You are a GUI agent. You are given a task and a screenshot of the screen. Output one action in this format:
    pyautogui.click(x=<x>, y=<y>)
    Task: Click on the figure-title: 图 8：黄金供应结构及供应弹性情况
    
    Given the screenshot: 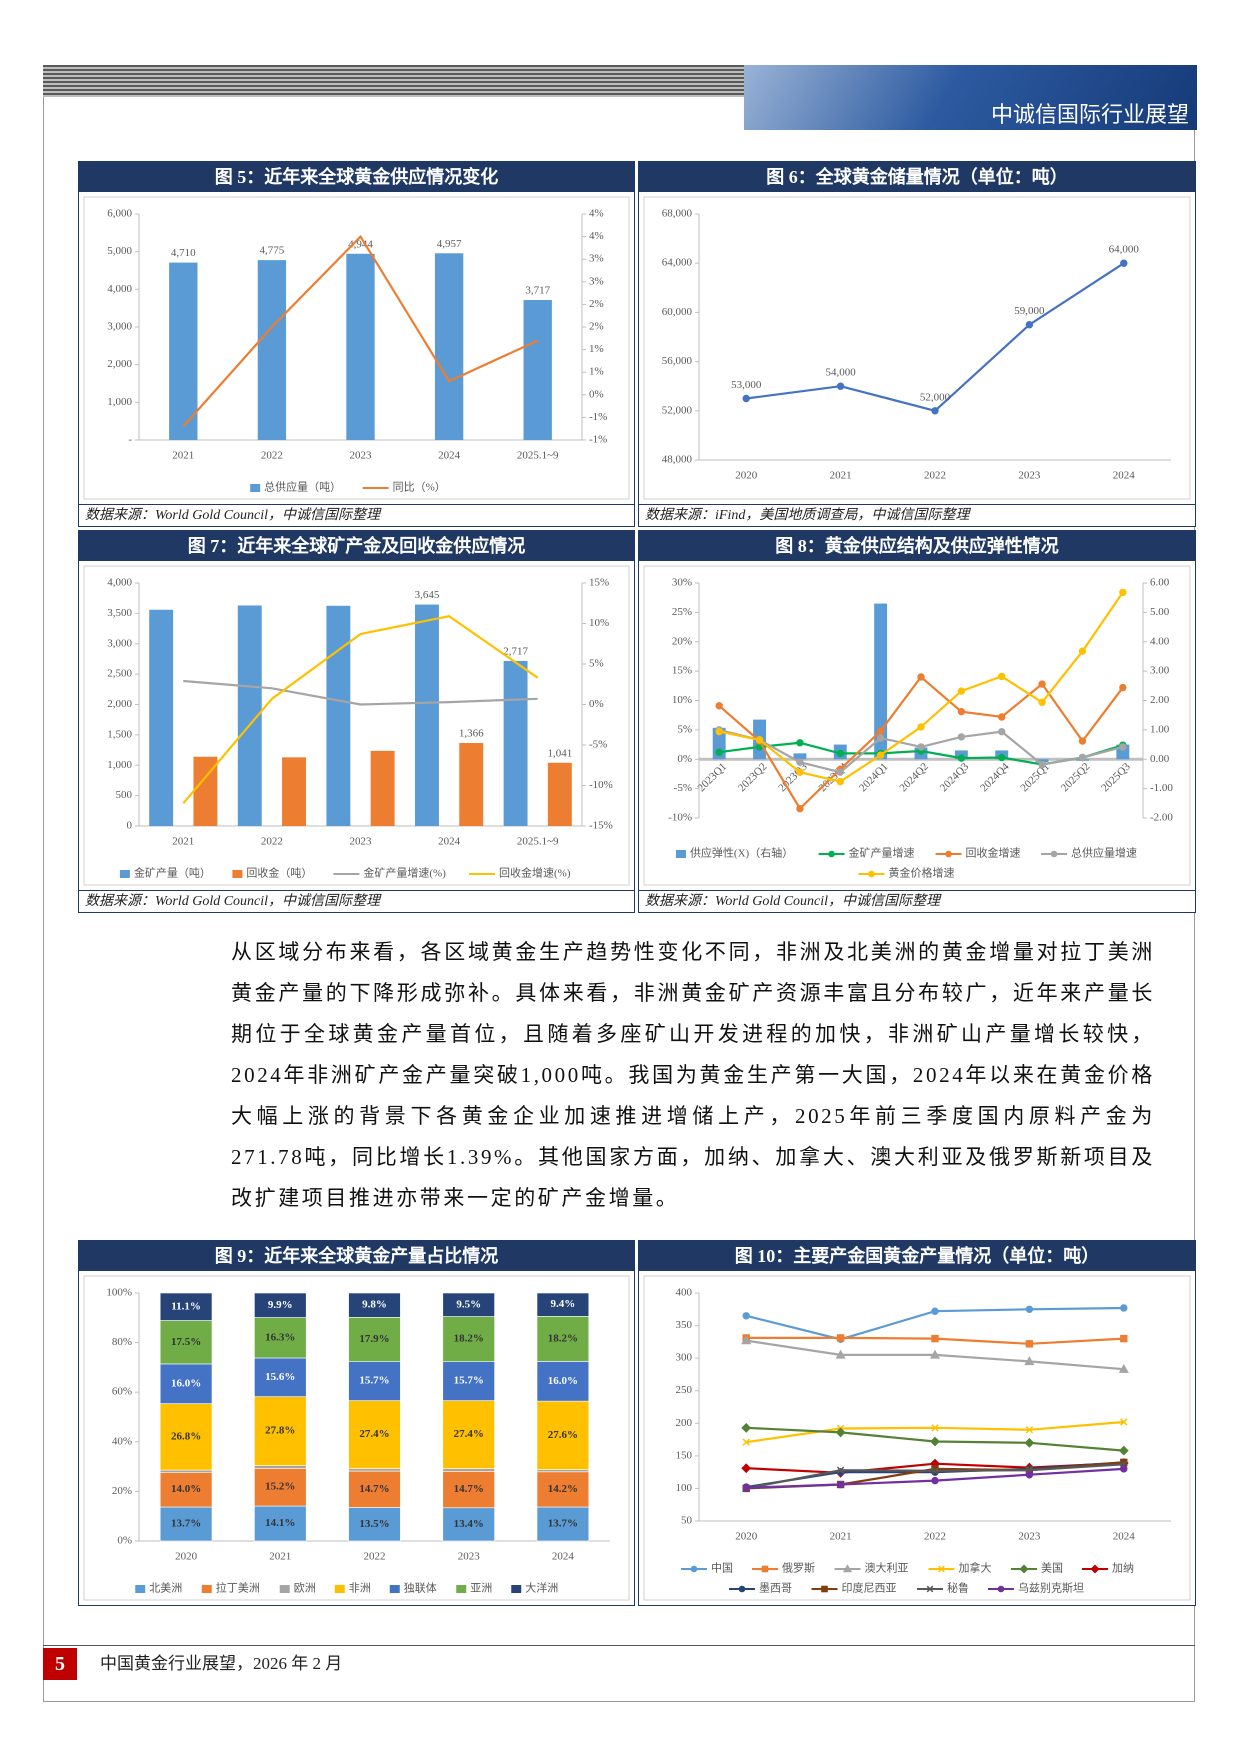 What is the action you would take?
    pyautogui.click(x=917, y=546)
    